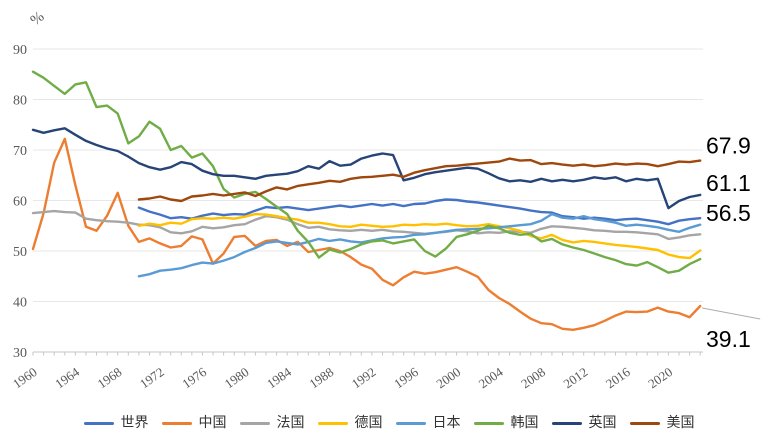 Image resolution: width=778 pixels, height=446 pixels. What do you see at coordinates (194, 377) in the screenshot?
I see `x-axis-label-1976: 1976` at bounding box center [194, 377].